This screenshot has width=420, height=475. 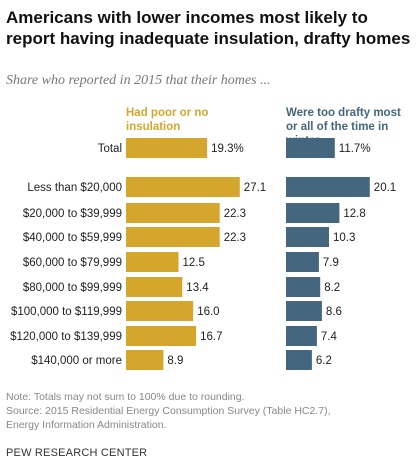 What do you see at coordinates (255, 188) in the screenshot?
I see `value-label-insulation: 27.1` at bounding box center [255, 188].